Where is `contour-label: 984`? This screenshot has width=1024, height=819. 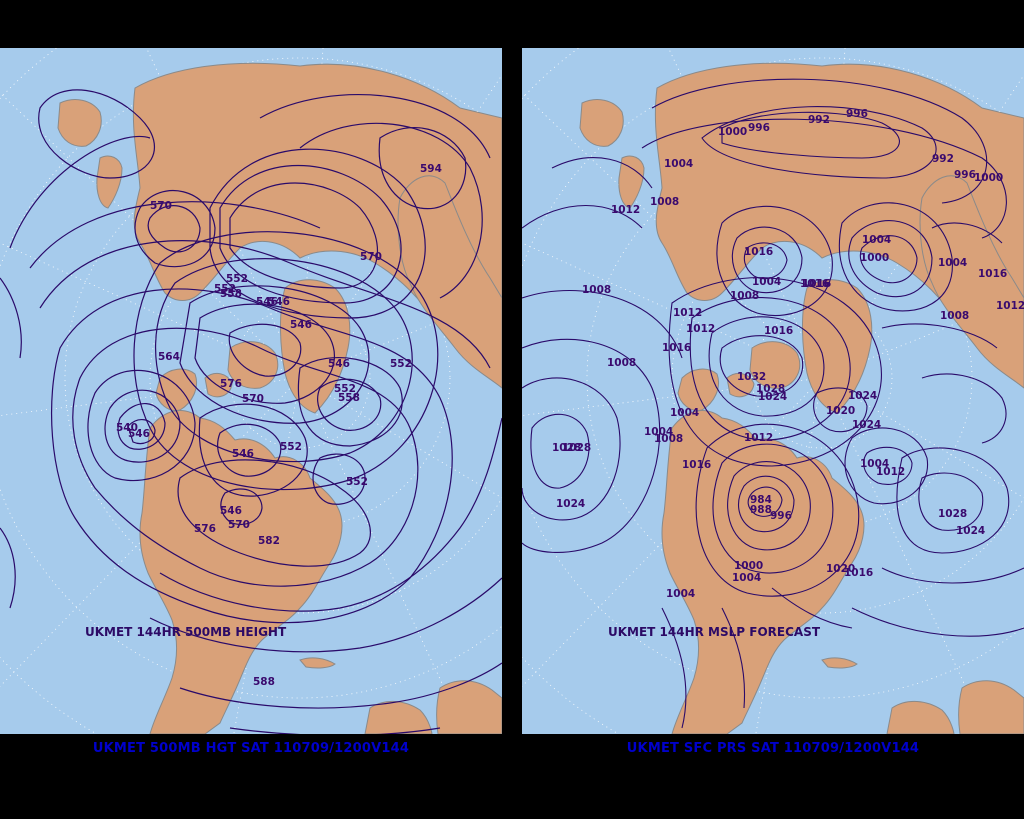 contour-label: 984 is located at coordinates (761, 500).